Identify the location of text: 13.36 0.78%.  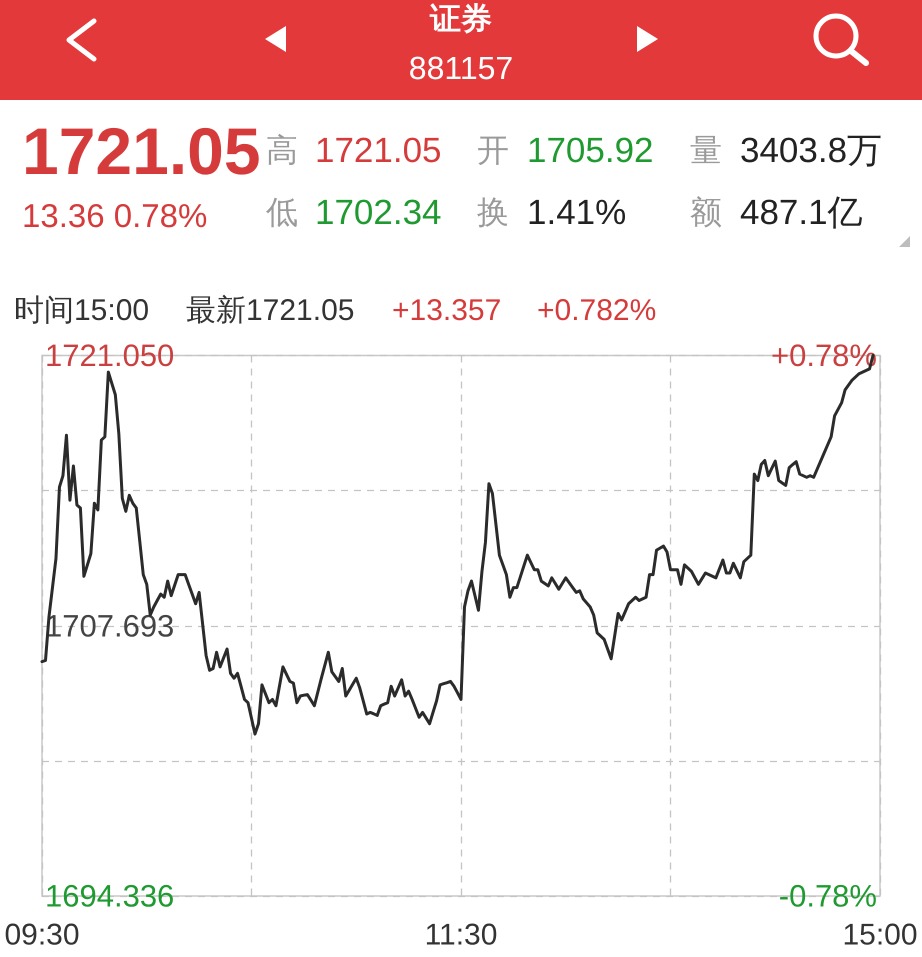
(115, 215).